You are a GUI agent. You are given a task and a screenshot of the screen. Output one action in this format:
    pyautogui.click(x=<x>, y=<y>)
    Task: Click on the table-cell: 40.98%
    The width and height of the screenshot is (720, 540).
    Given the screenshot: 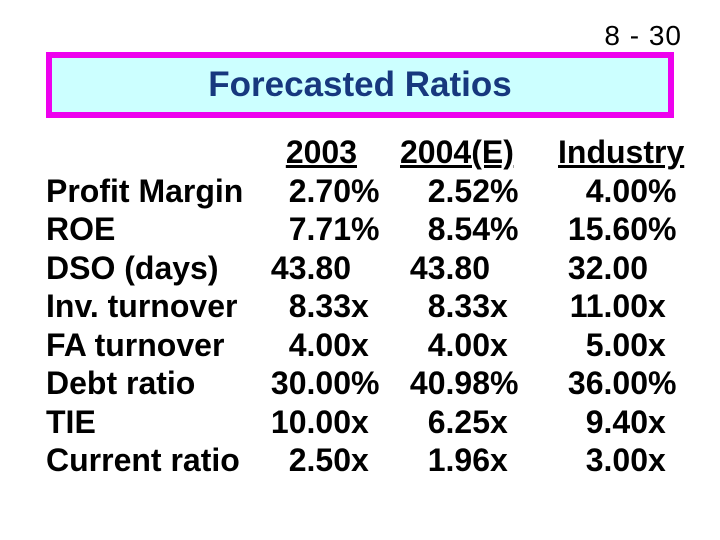 What is the action you would take?
    pyautogui.click(x=460, y=383)
    